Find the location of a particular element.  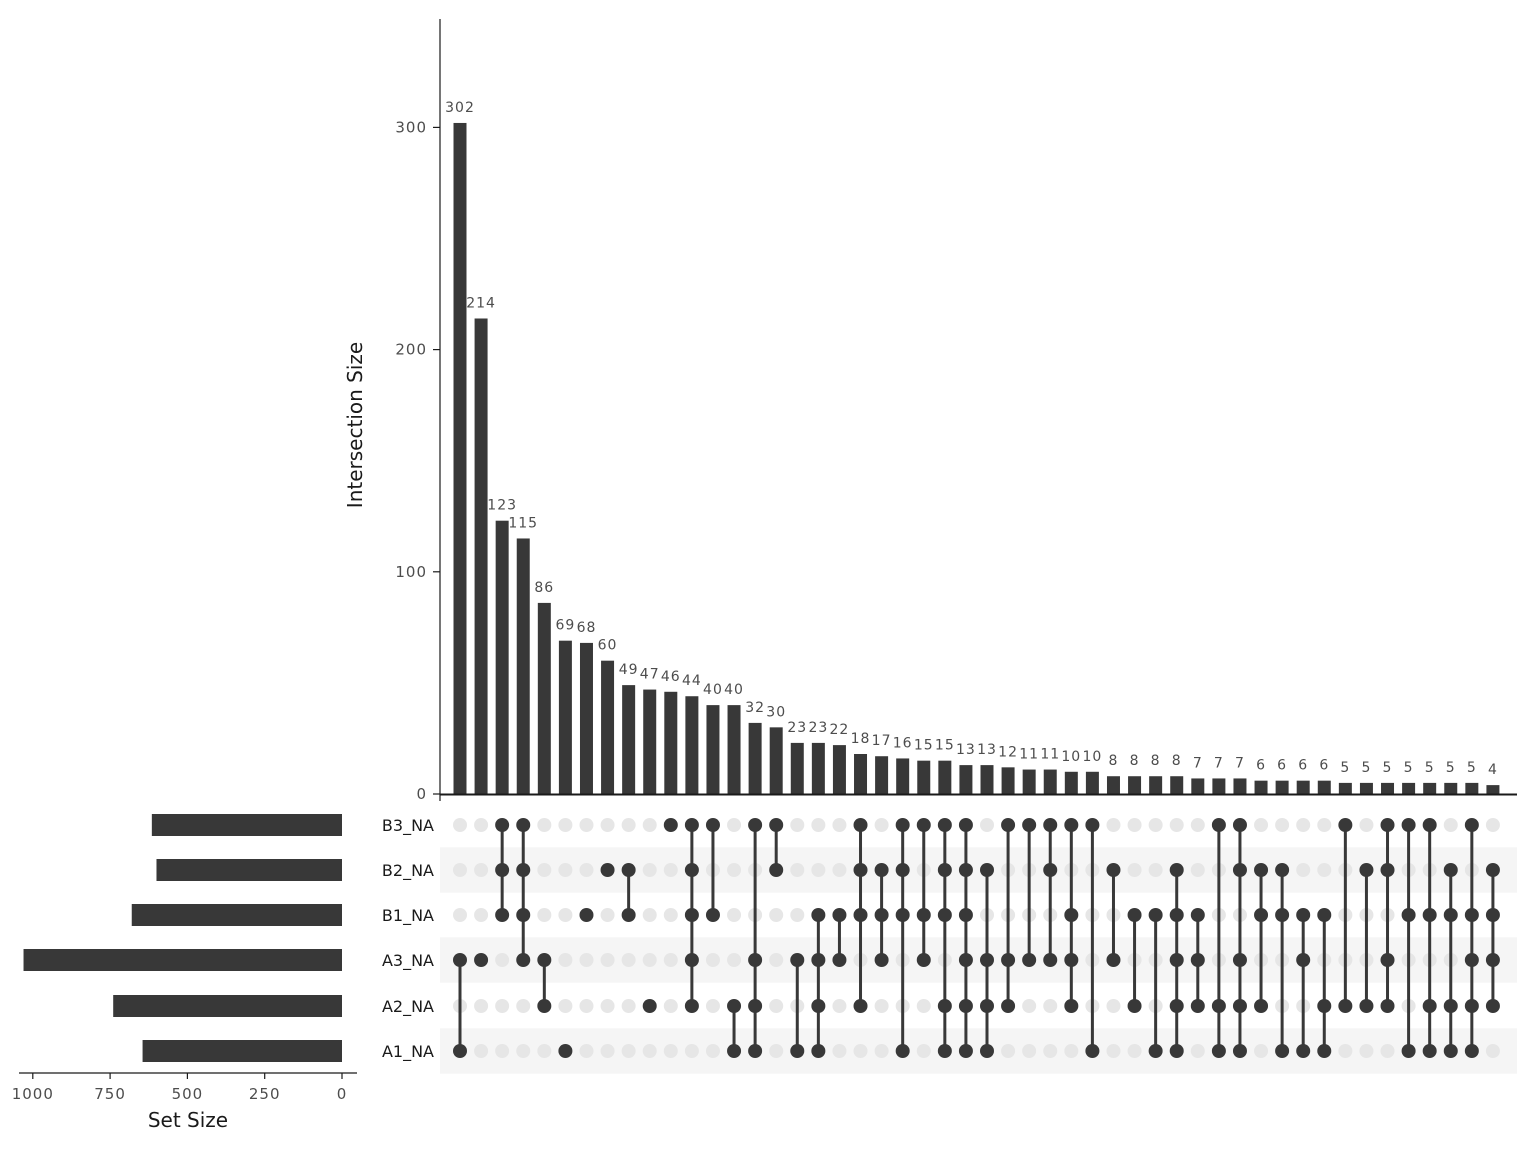

set-size-bars is located at coordinates (183, 938).